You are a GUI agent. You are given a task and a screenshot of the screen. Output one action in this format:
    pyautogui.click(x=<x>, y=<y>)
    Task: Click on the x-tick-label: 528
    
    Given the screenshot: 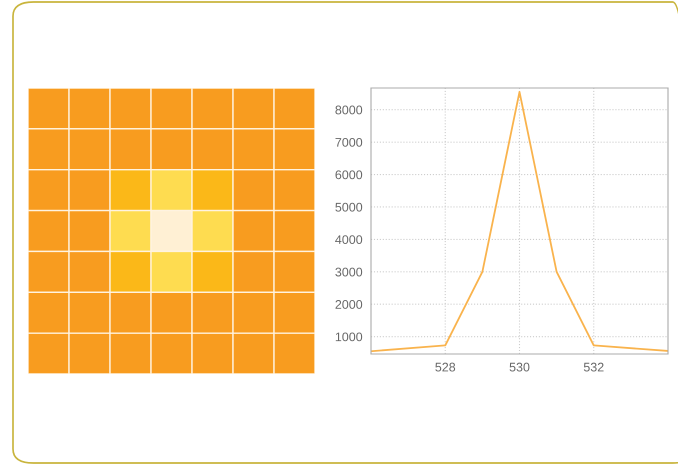 What is the action you would take?
    pyautogui.click(x=445, y=367)
    